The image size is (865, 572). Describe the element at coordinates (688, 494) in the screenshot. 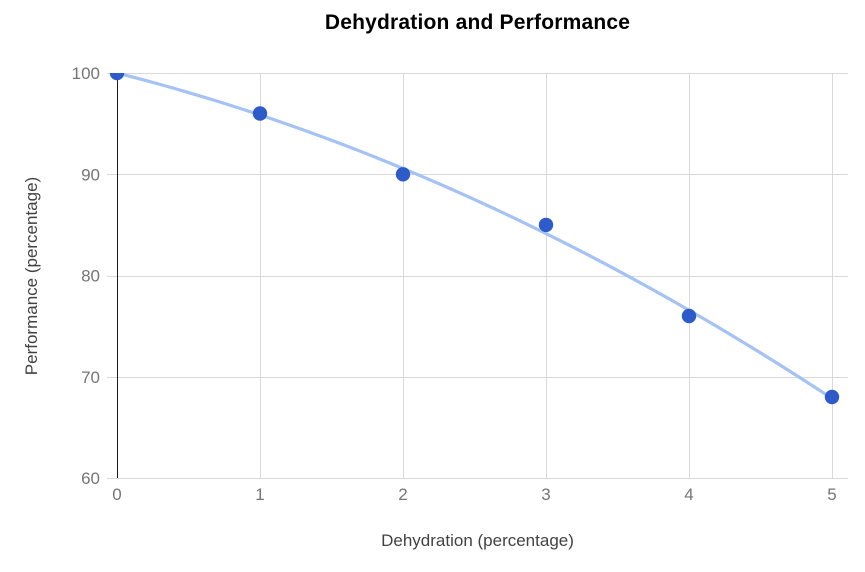

I see `x-tick-label: 4` at that location.